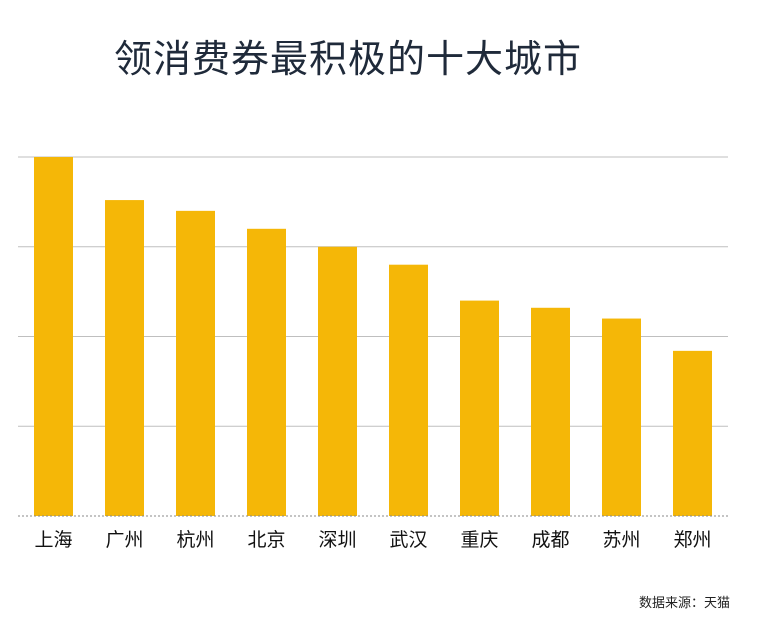  What do you see at coordinates (124, 540) in the screenshot?
I see `x-tick-label: 广州` at bounding box center [124, 540].